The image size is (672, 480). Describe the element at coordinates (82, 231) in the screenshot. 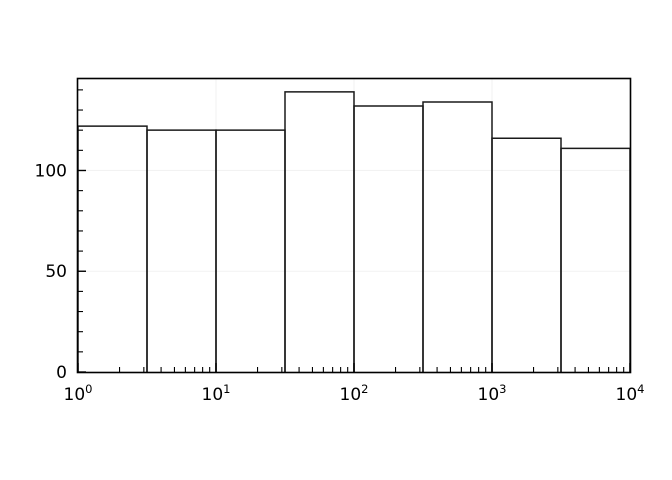

I see `y-axis-ticks` at that location.